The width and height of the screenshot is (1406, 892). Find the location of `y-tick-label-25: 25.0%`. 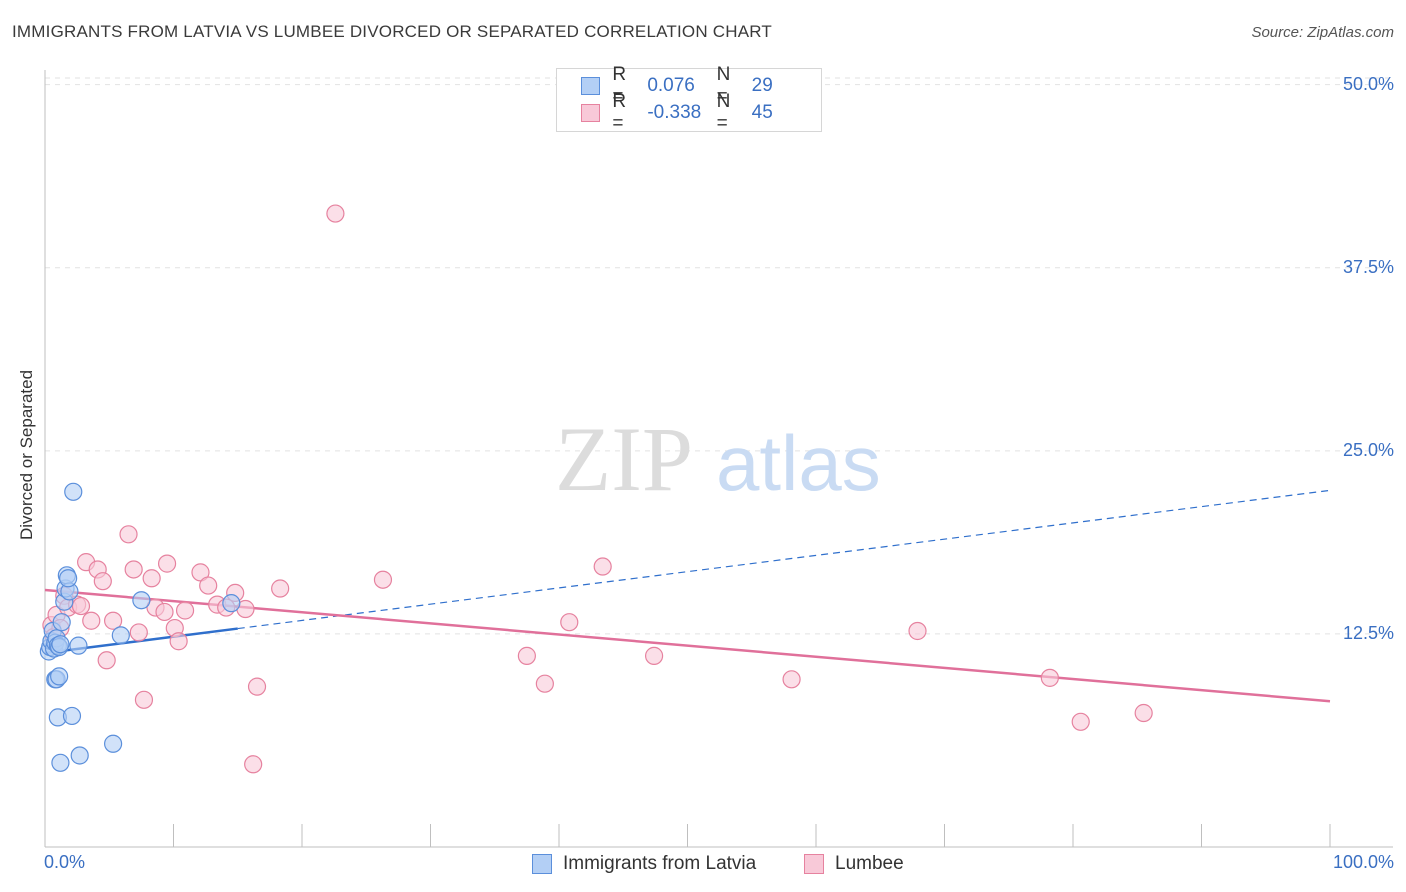

y-tick-label-25: 25.0% is located at coordinates (1368, 449).